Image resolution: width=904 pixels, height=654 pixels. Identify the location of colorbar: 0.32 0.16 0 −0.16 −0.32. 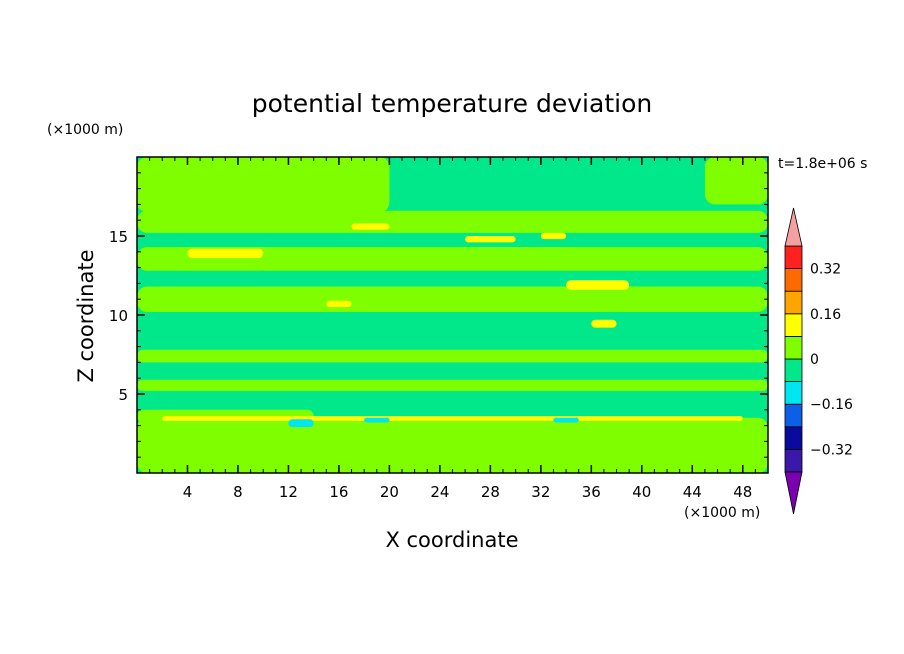
(818, 361).